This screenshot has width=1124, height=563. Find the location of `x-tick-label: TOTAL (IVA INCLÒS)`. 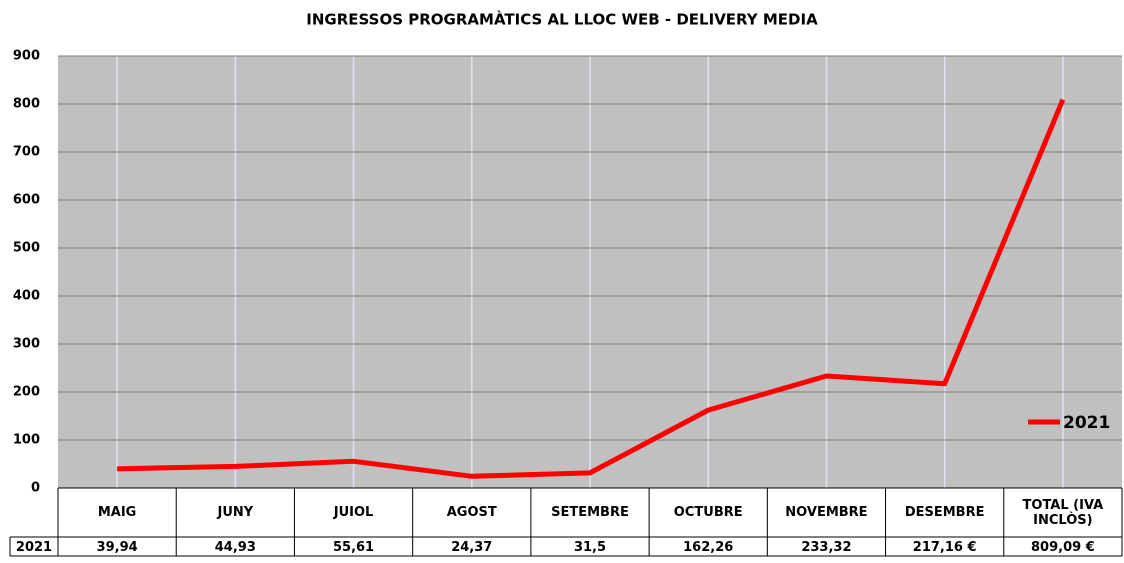

x-tick-label: TOTAL (IVA INCLÒS) is located at coordinates (1063, 512).